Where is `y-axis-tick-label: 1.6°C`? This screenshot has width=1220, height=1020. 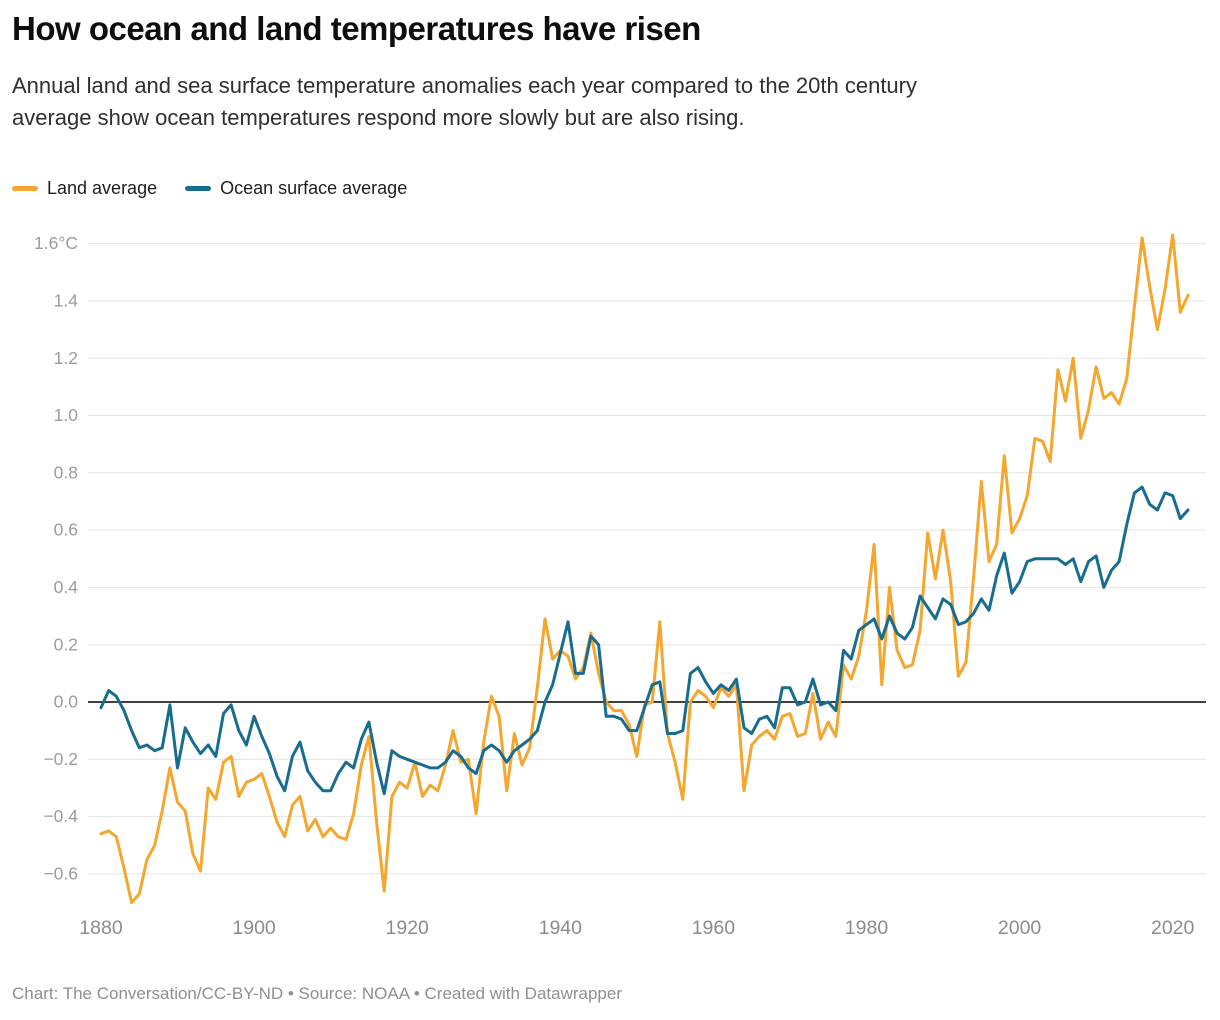
y-axis-tick-label: 1.6°C is located at coordinates (56, 243).